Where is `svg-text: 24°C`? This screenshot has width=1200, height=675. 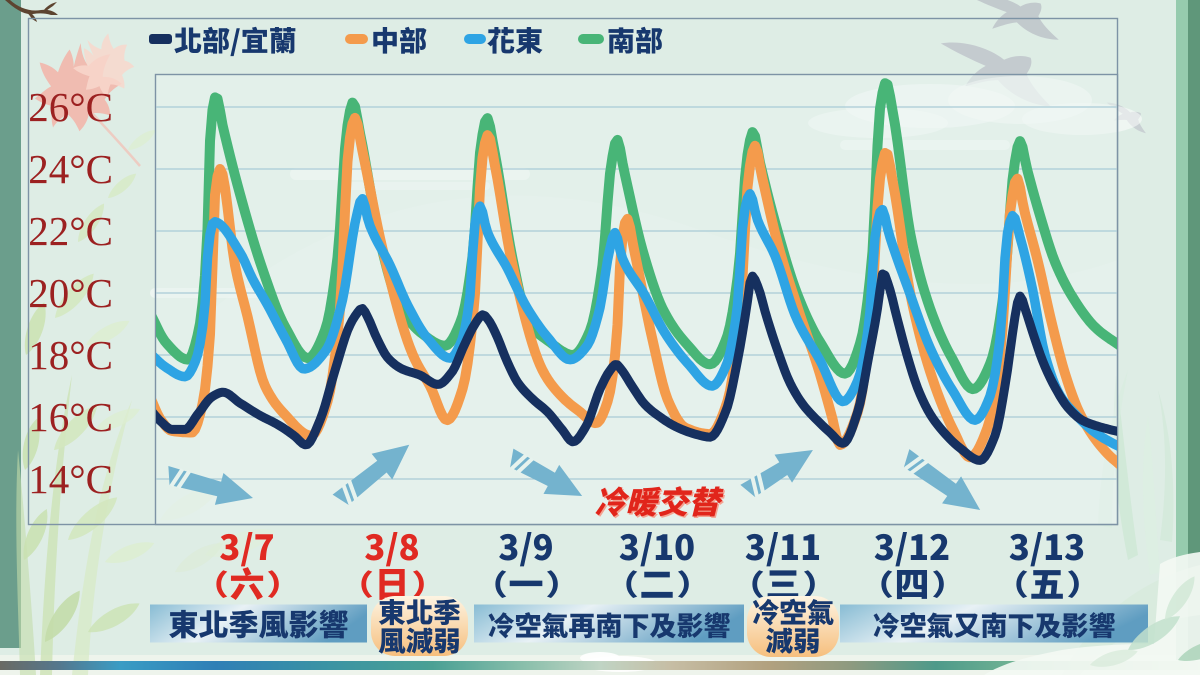 svg-text: 24°C is located at coordinates (70, 169).